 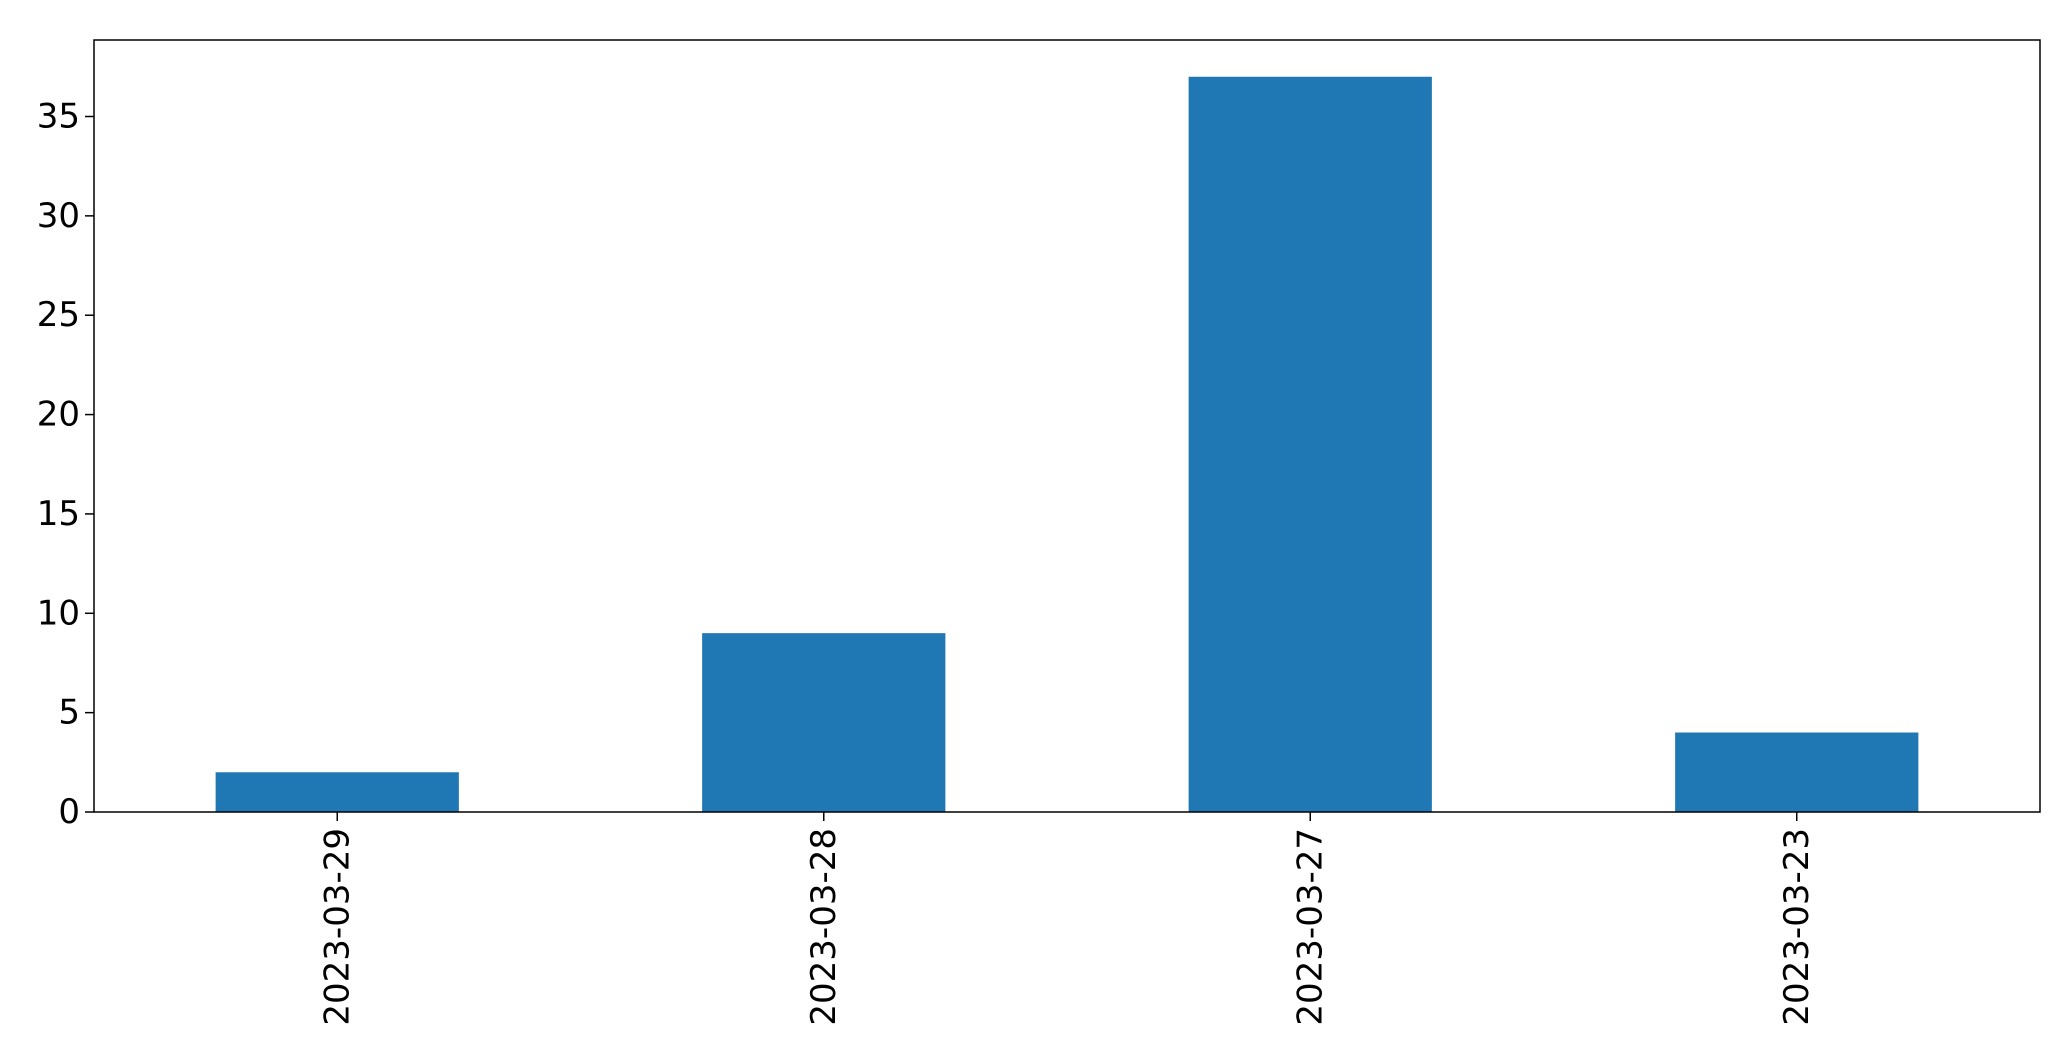 What do you see at coordinates (824, 927) in the screenshot?
I see `x-tick-label: 2023-03-28` at bounding box center [824, 927].